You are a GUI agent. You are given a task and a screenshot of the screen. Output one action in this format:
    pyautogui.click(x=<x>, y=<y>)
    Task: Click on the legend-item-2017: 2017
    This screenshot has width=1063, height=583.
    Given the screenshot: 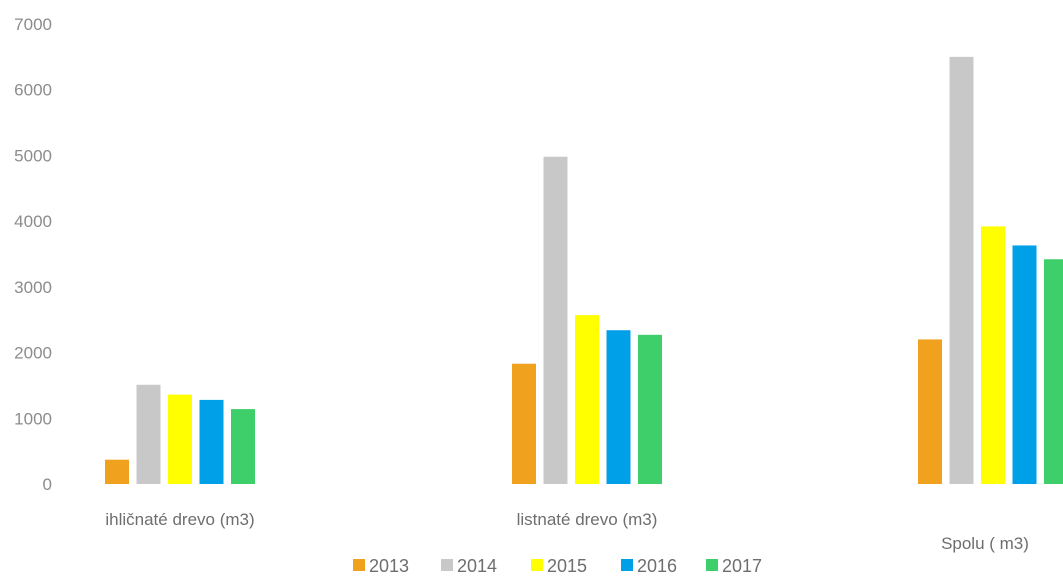 What is the action you would take?
    pyautogui.click(x=734, y=566)
    